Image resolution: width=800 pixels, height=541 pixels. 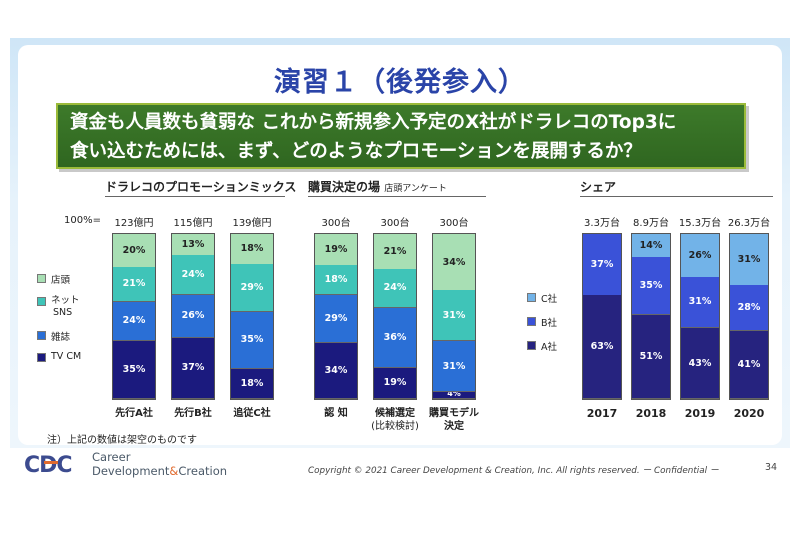 I want to click on category-label: 候補選定 (比較検討), so click(x=395, y=420).